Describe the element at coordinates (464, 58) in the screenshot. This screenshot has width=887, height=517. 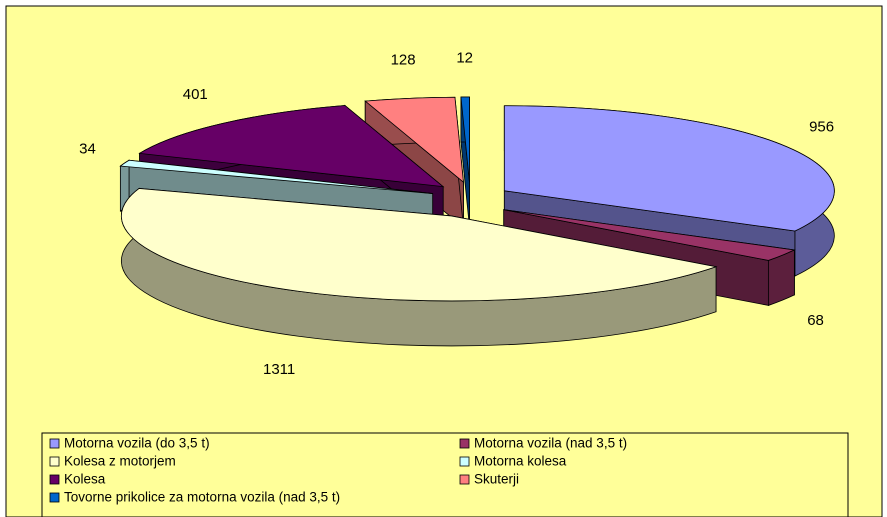
I see `data-label: 12` at that location.